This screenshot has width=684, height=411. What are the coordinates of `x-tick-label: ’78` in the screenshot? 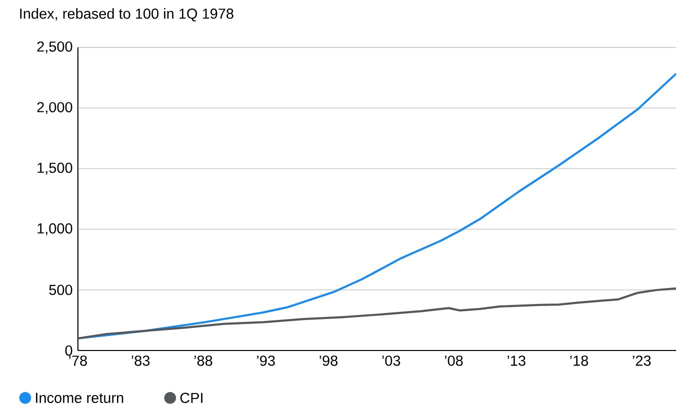 It's located at (78, 361).